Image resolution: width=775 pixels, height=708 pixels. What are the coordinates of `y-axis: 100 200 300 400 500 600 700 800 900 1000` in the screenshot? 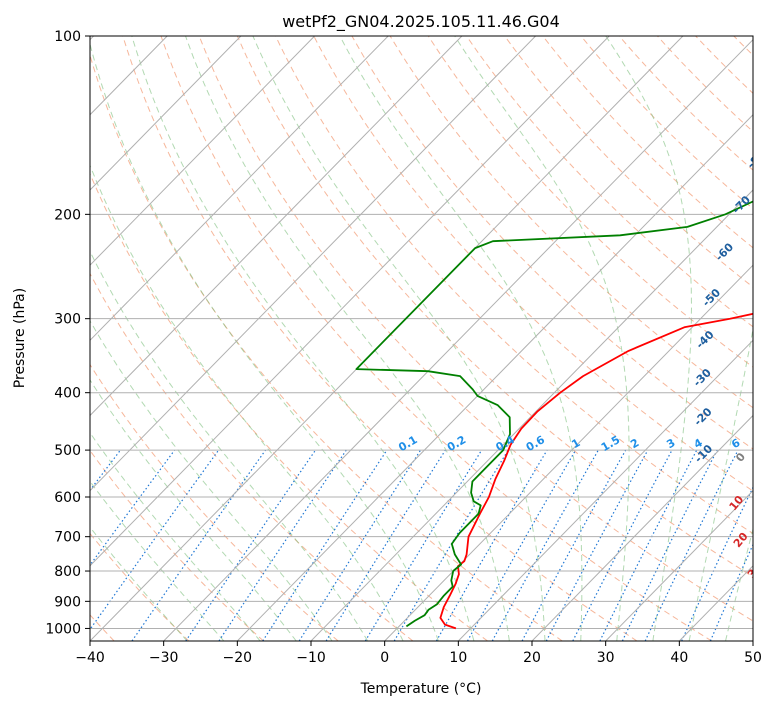 It's located at (67, 333).